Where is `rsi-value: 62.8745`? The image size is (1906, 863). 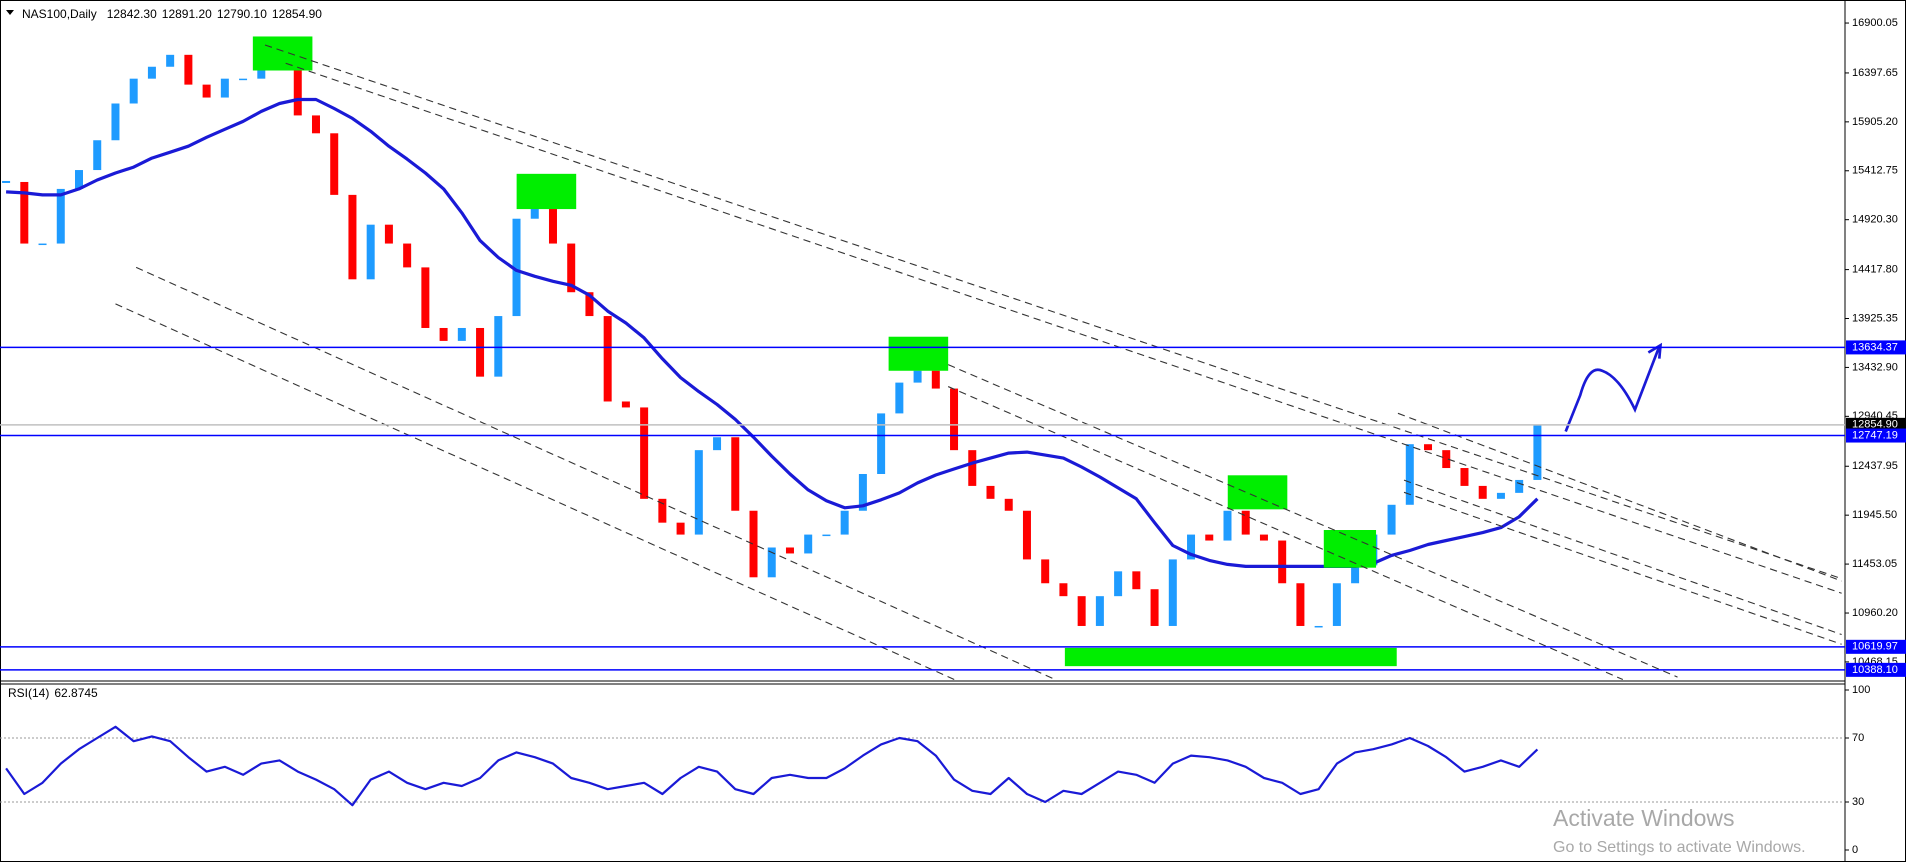 rsi-value: 62.8745 is located at coordinates (76, 693).